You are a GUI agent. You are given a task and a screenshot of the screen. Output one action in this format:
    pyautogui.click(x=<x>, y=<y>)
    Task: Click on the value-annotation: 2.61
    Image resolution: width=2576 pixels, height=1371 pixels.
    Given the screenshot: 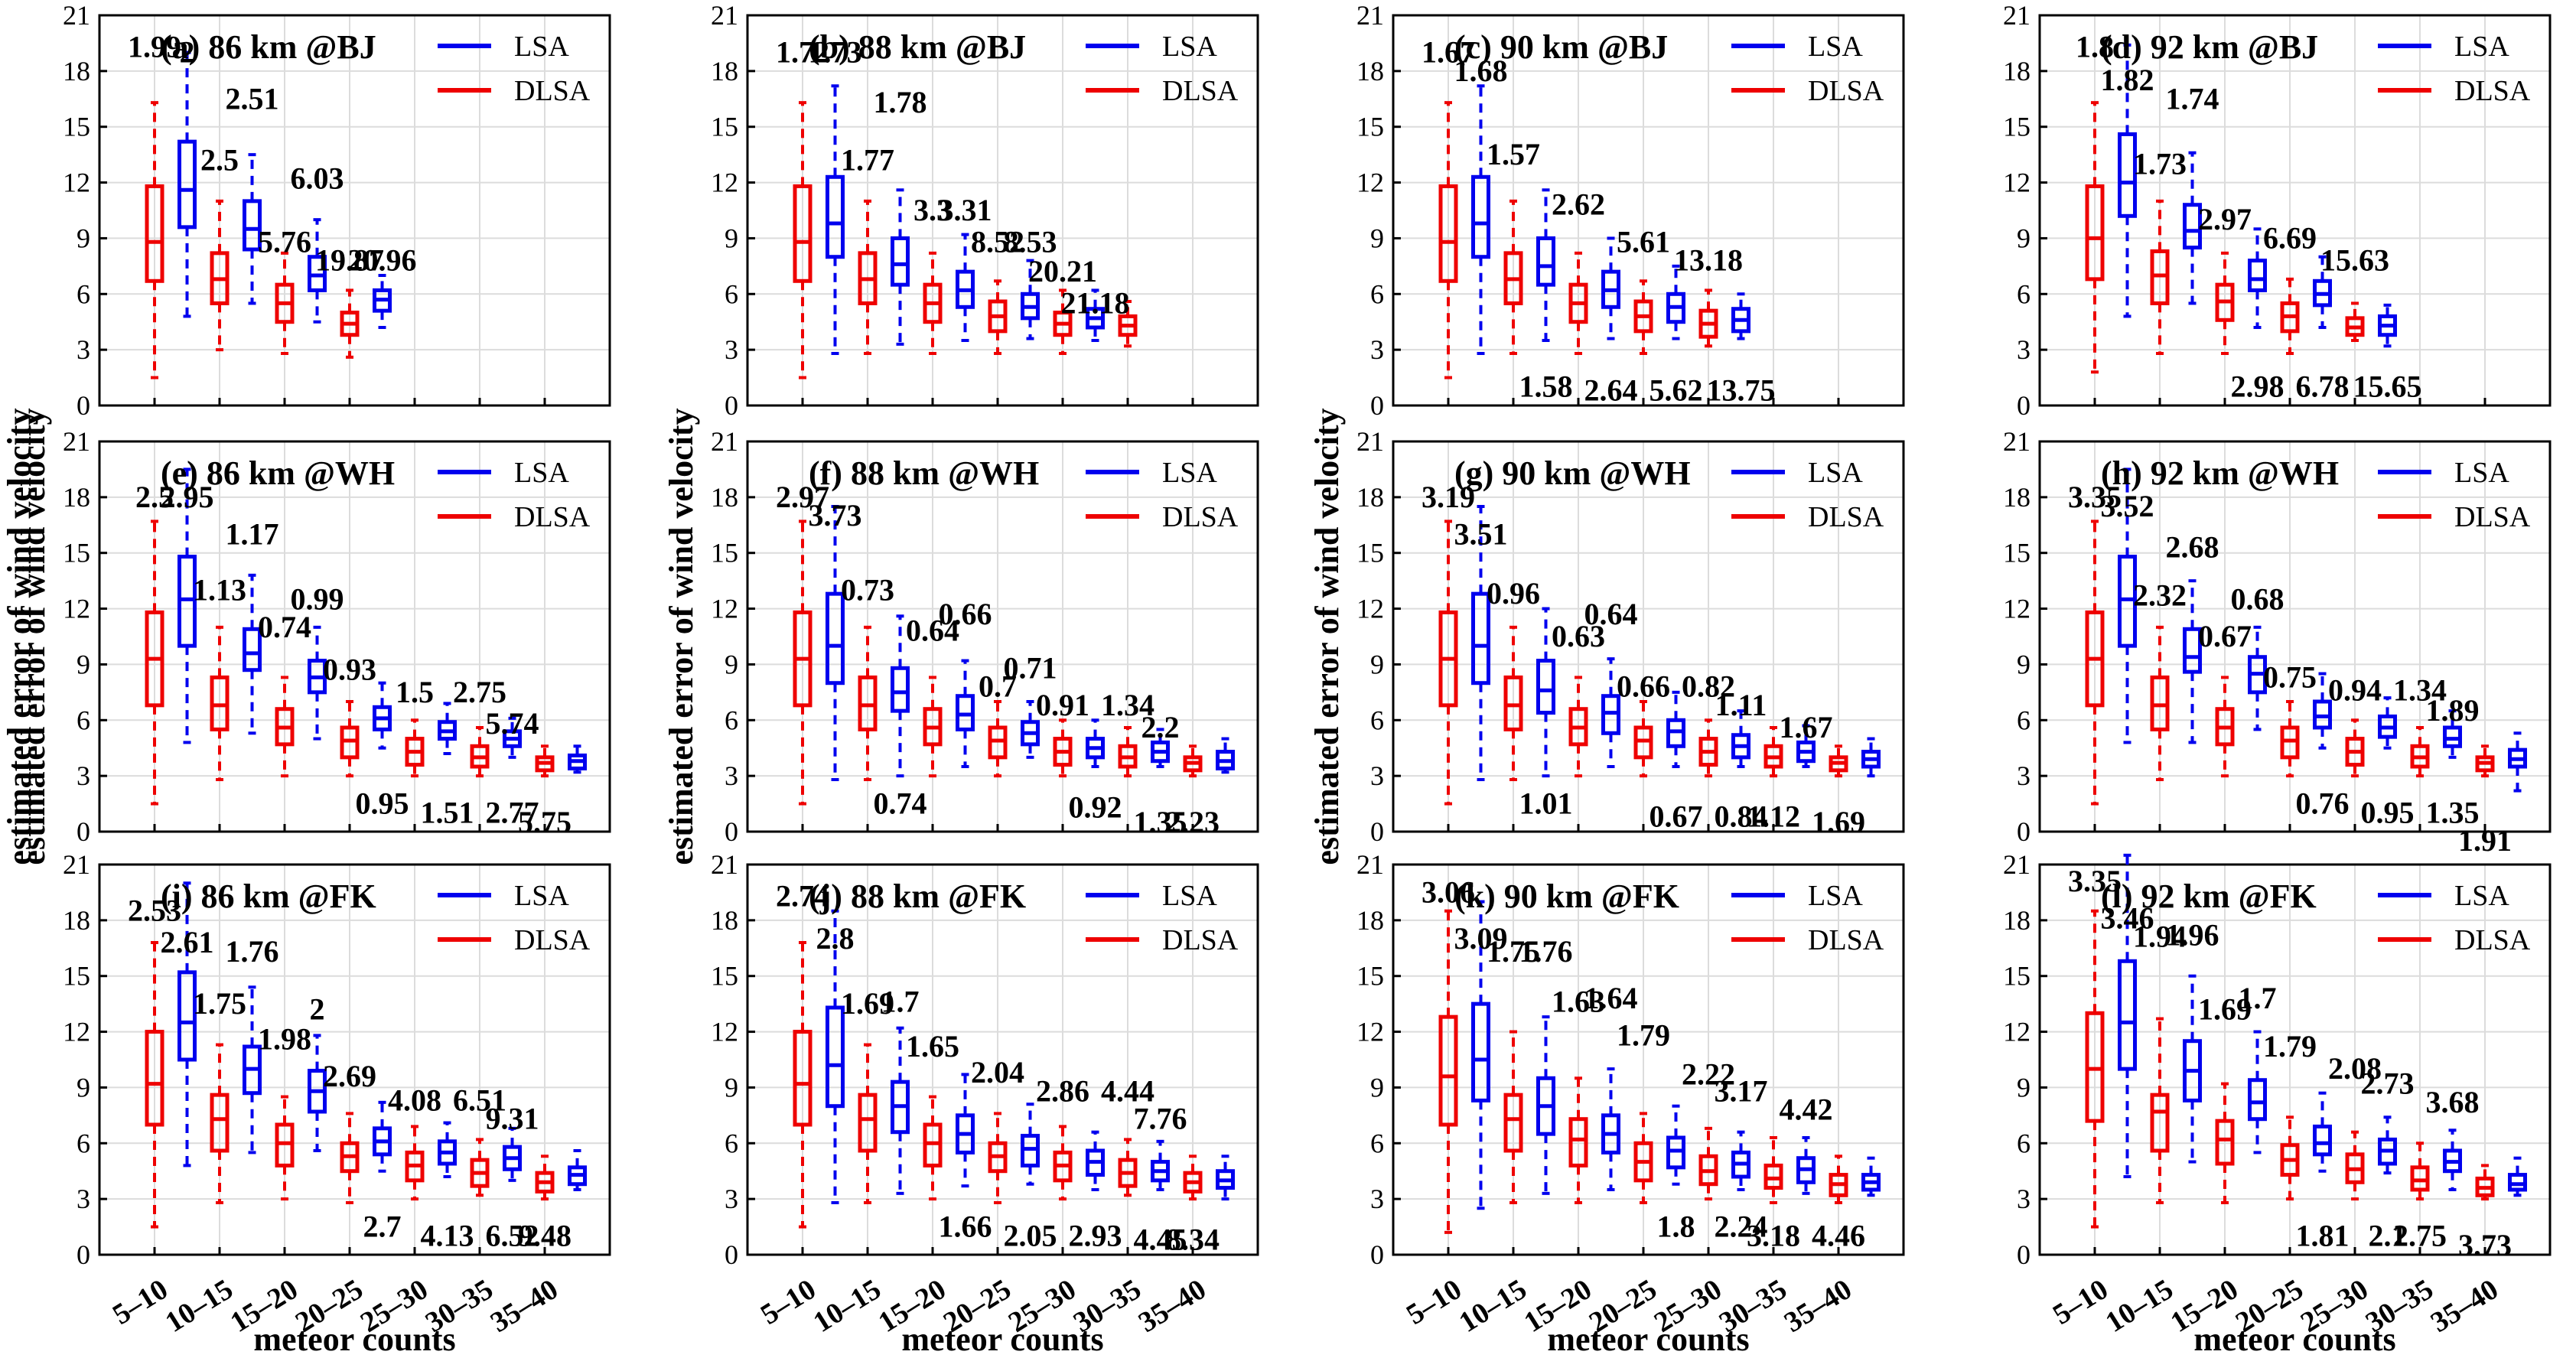 What is the action you would take?
    pyautogui.click(x=188, y=942)
    